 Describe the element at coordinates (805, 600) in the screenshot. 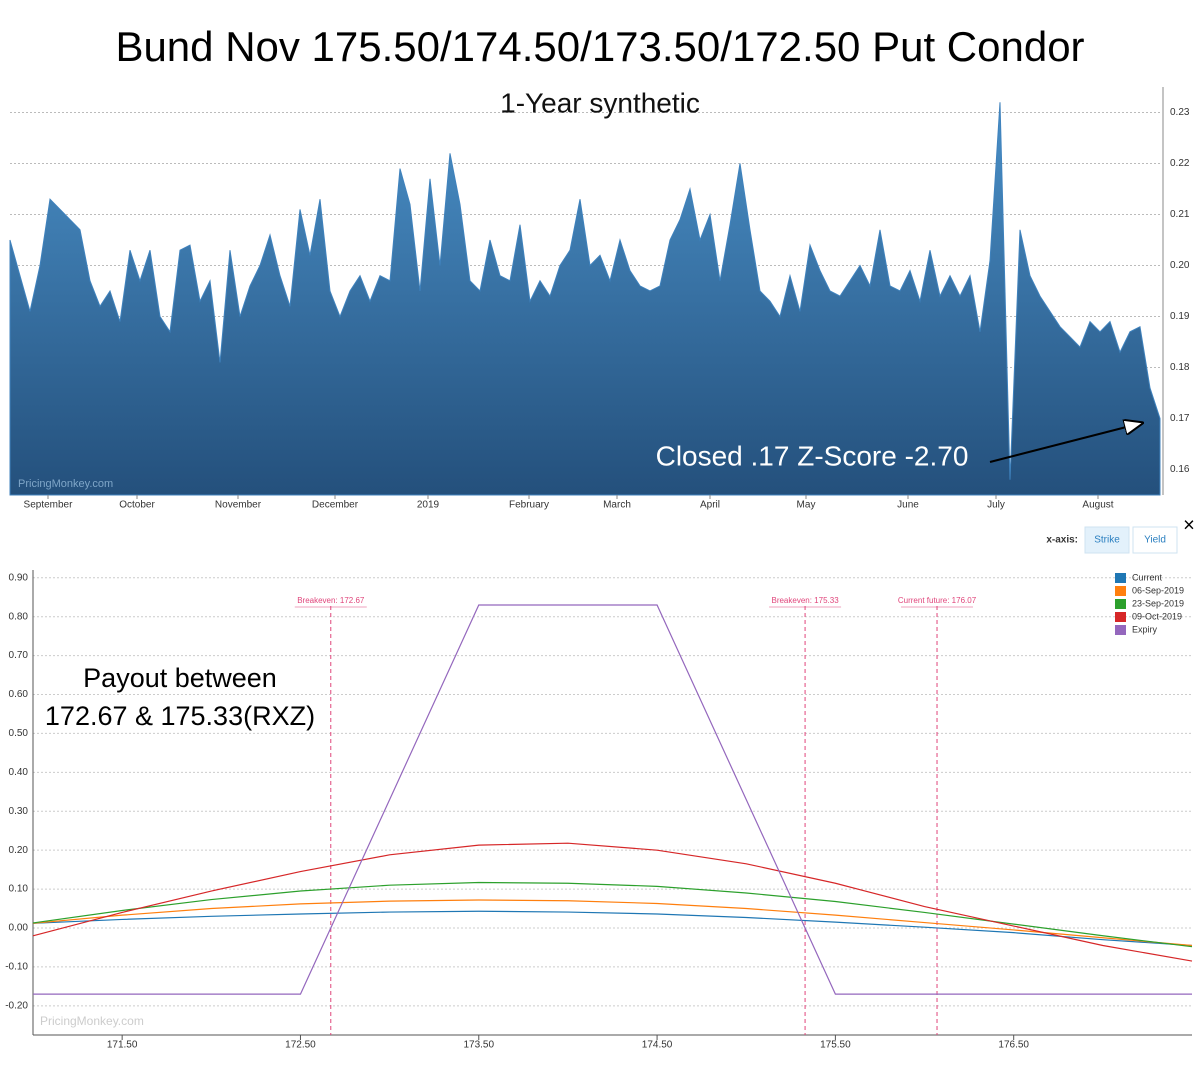

I see `marker-label: Breakeven: 175.33` at that location.